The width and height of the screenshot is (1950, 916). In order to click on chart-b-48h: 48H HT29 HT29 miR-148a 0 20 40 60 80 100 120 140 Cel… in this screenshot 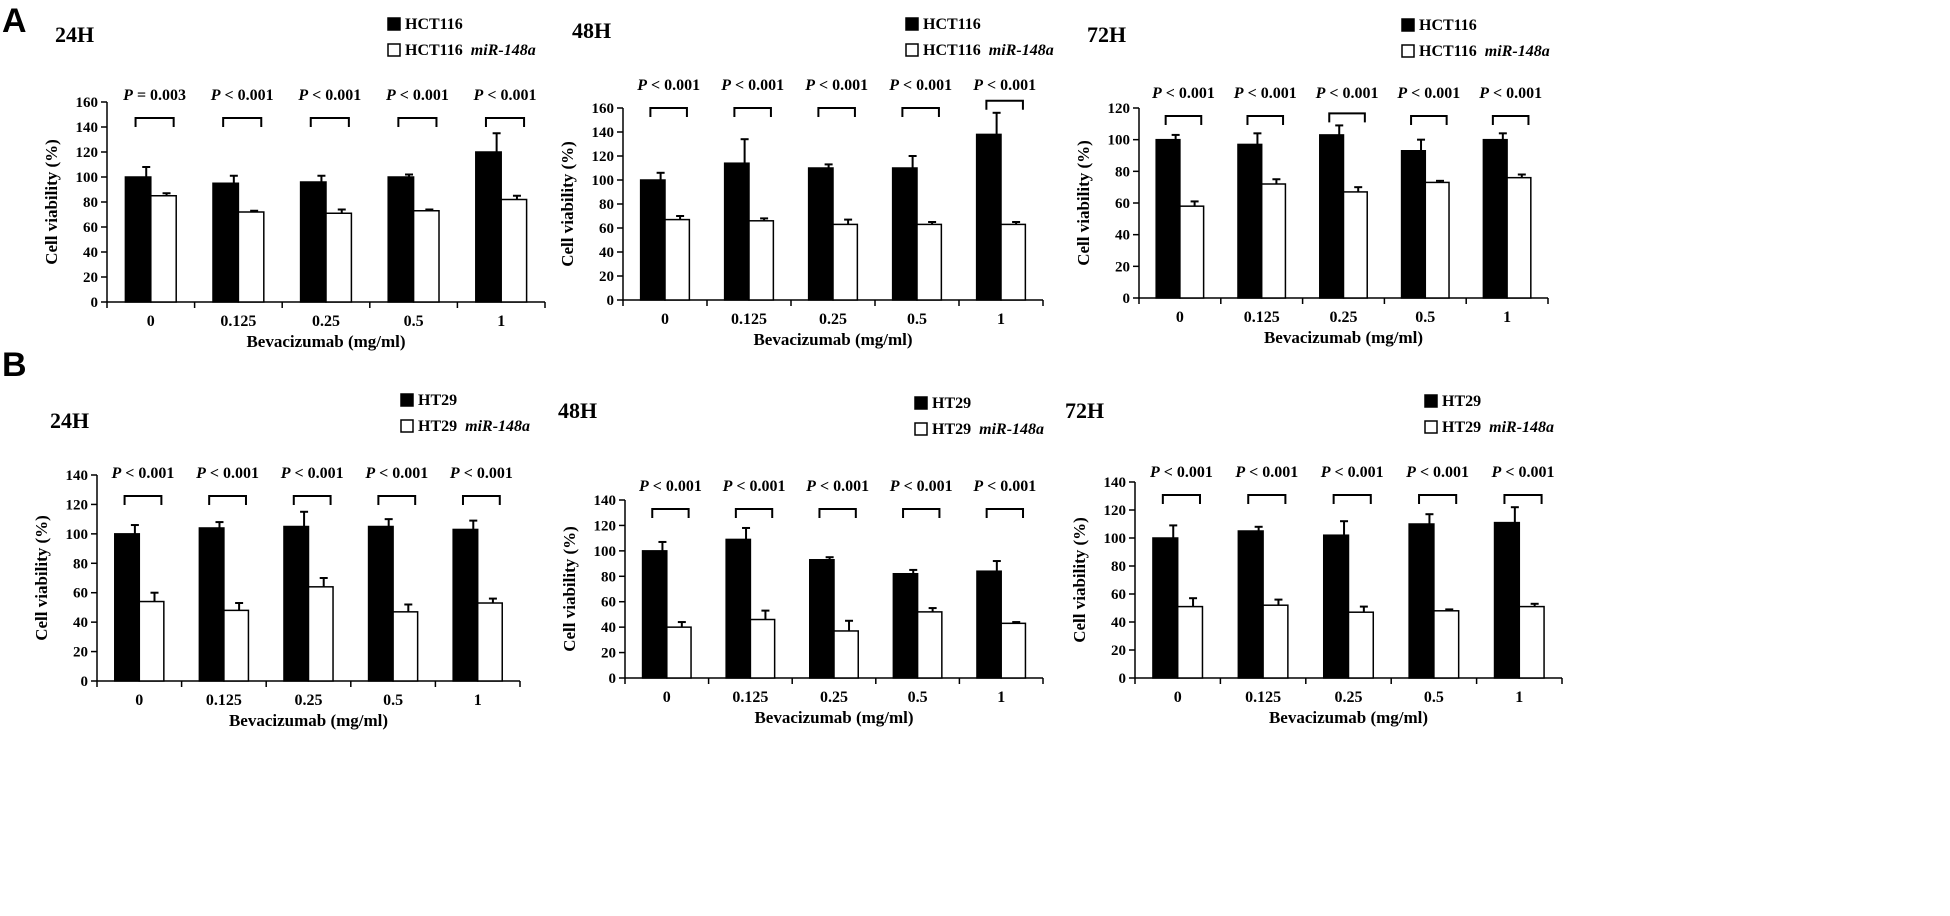, I will do `click(801, 561)`.